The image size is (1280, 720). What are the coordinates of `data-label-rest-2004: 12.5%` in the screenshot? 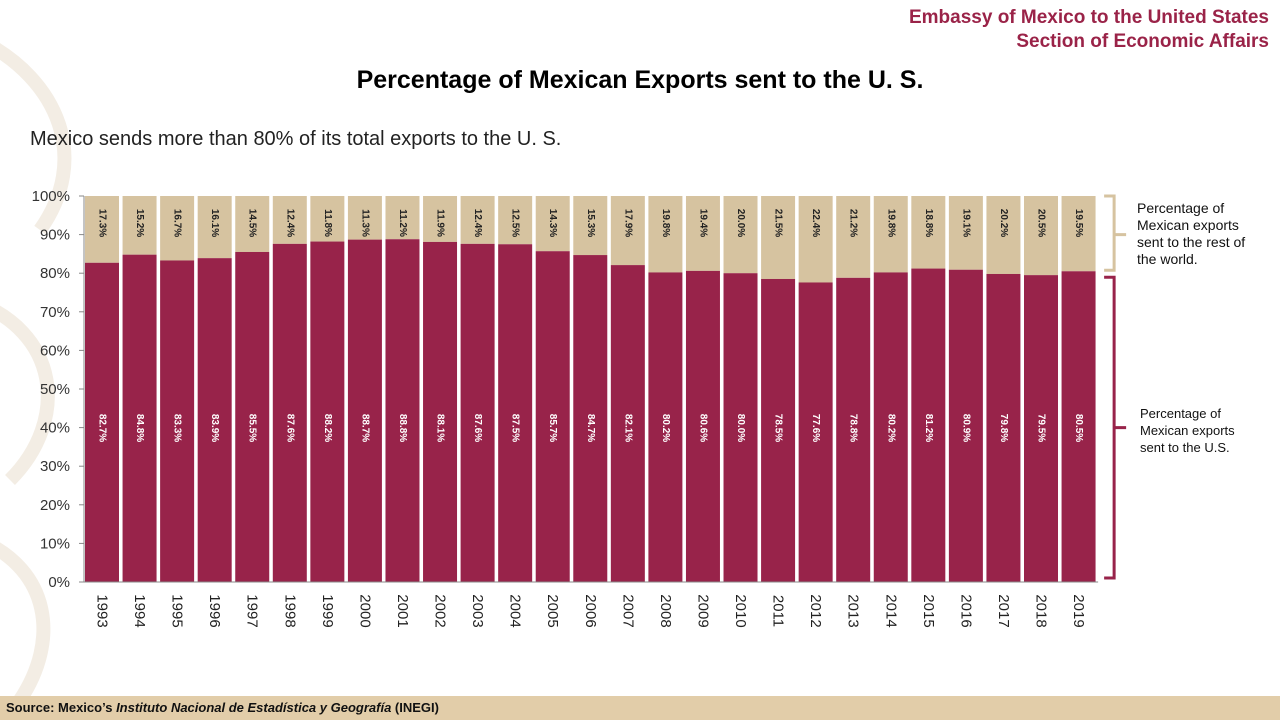 It's located at (515, 223).